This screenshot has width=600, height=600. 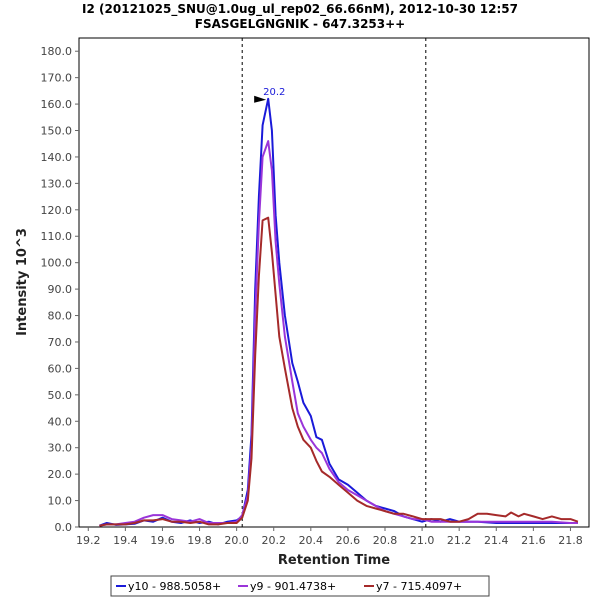 What do you see at coordinates (60, 368) in the screenshot?
I see `y-tick-label: 60.0` at bounding box center [60, 368].